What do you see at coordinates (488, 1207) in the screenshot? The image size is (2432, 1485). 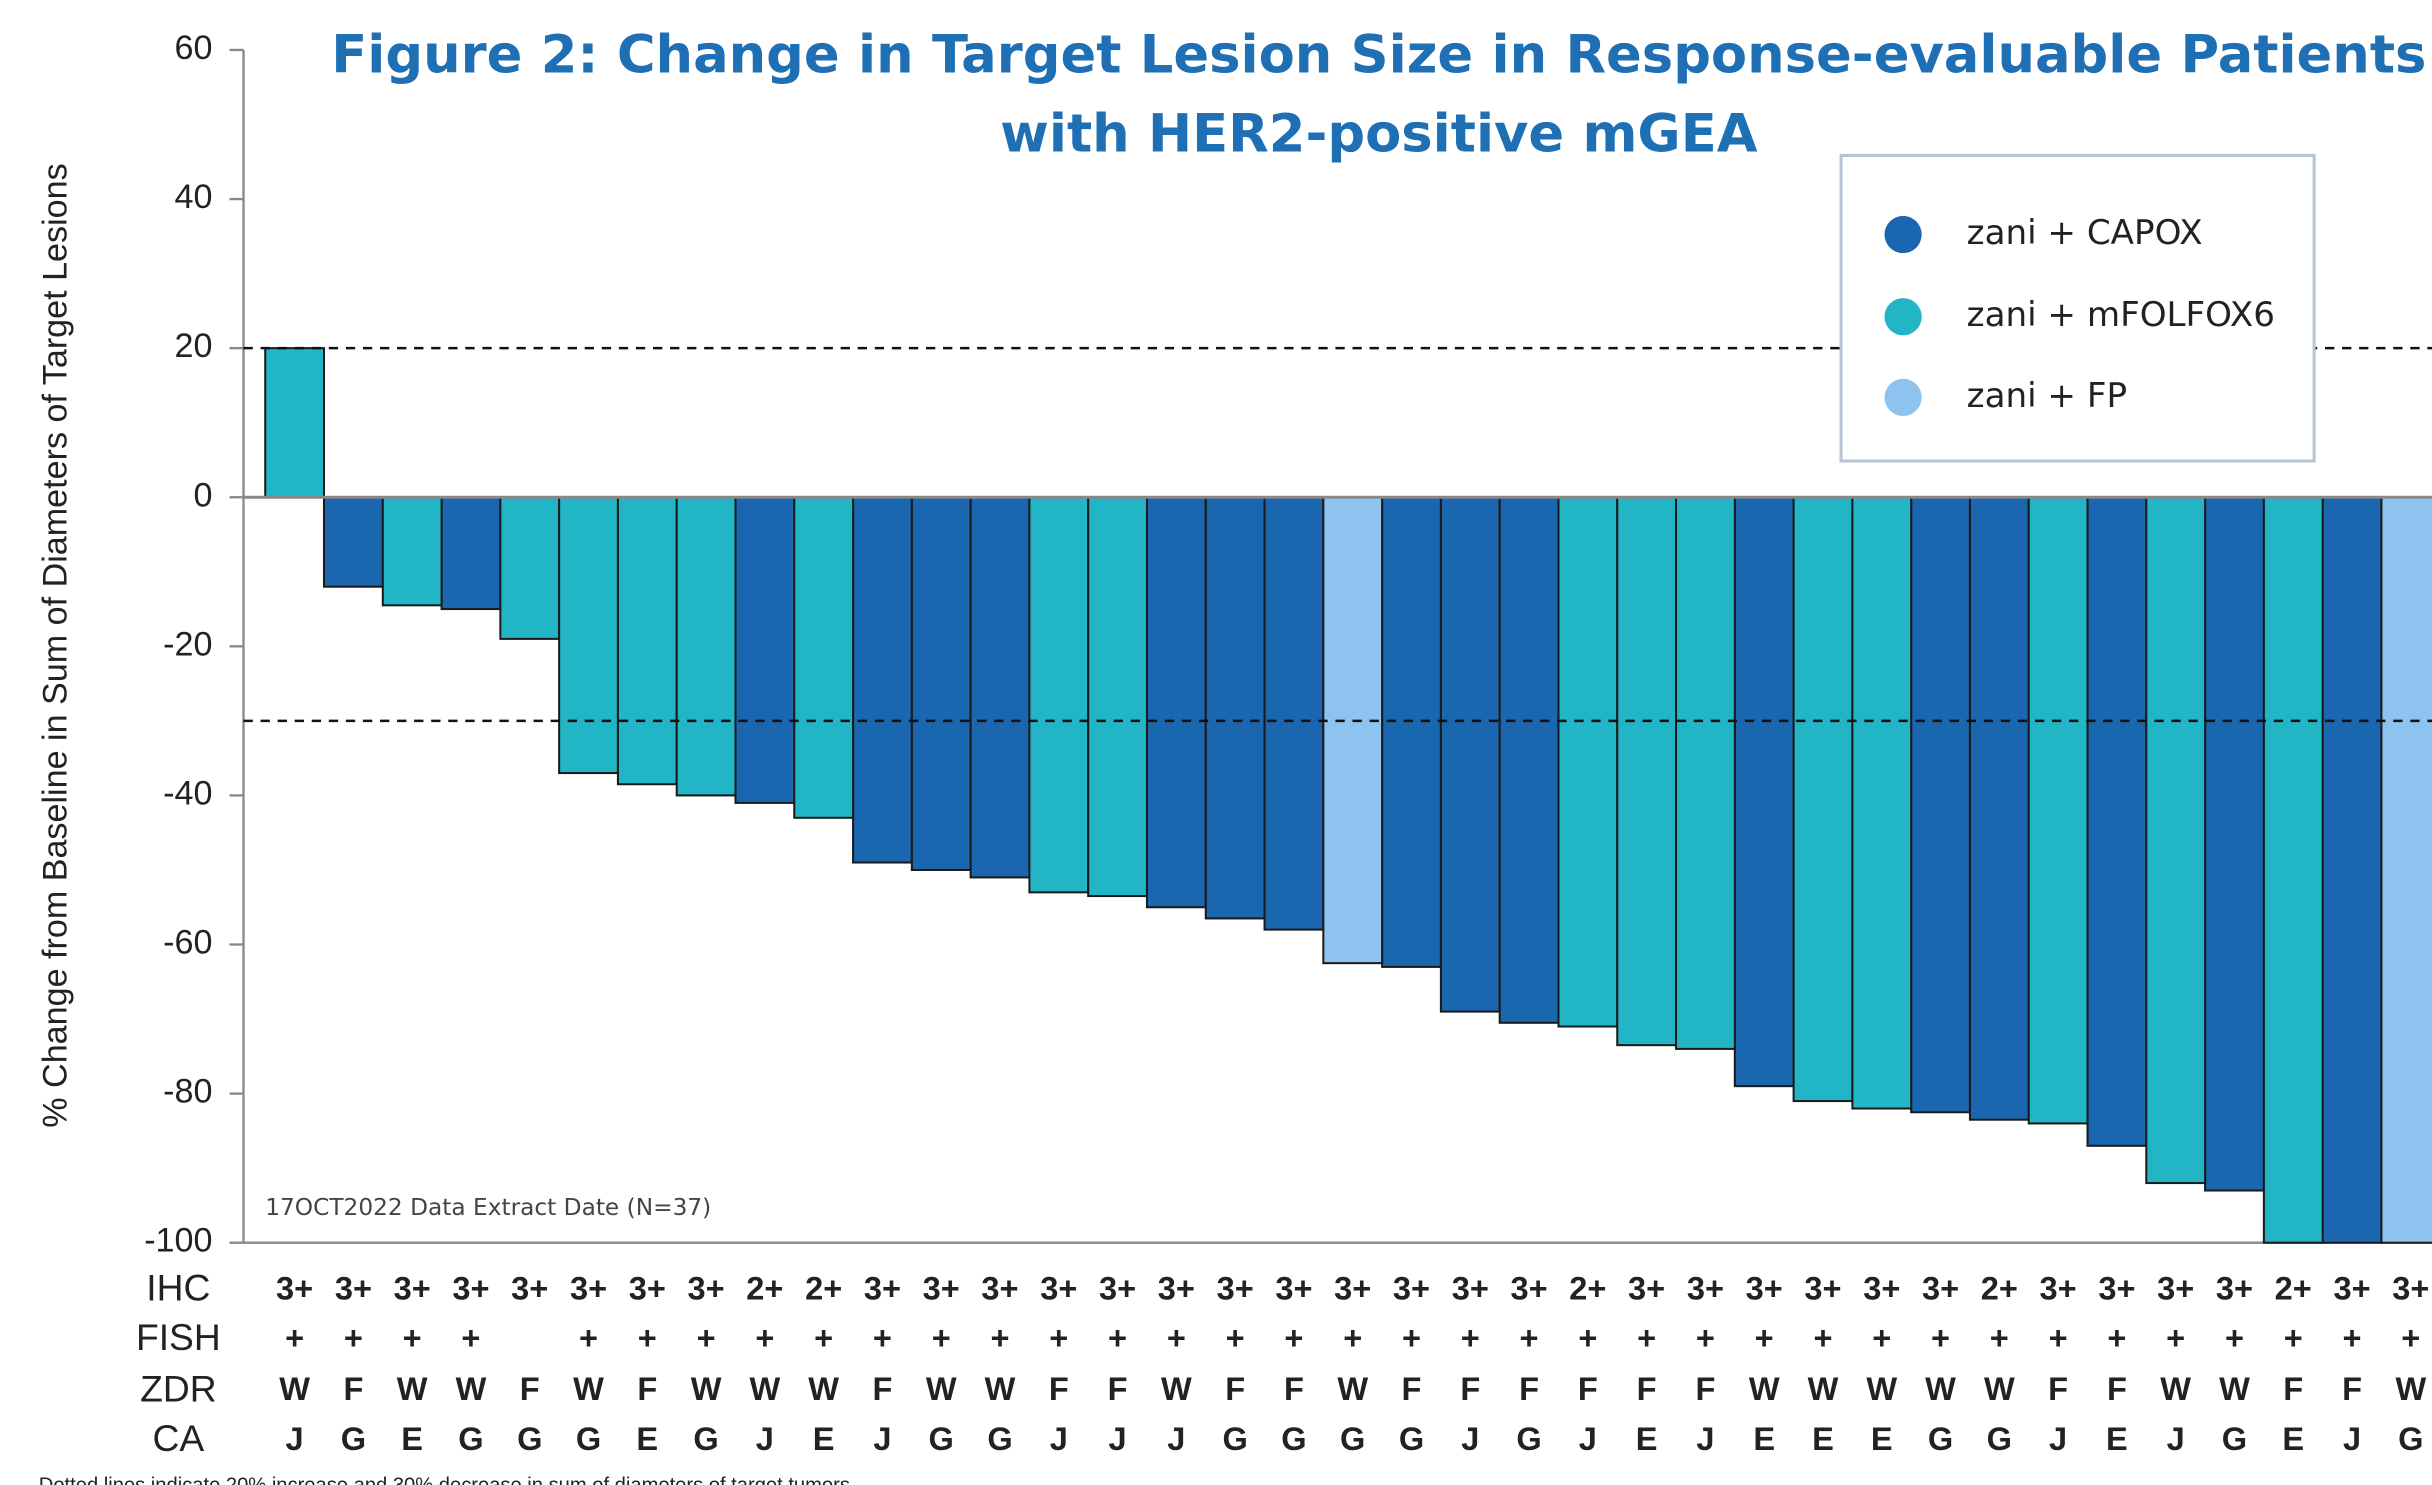 I see `annotation: 17OCT2022 Data Extract Date (N=37)` at bounding box center [488, 1207].